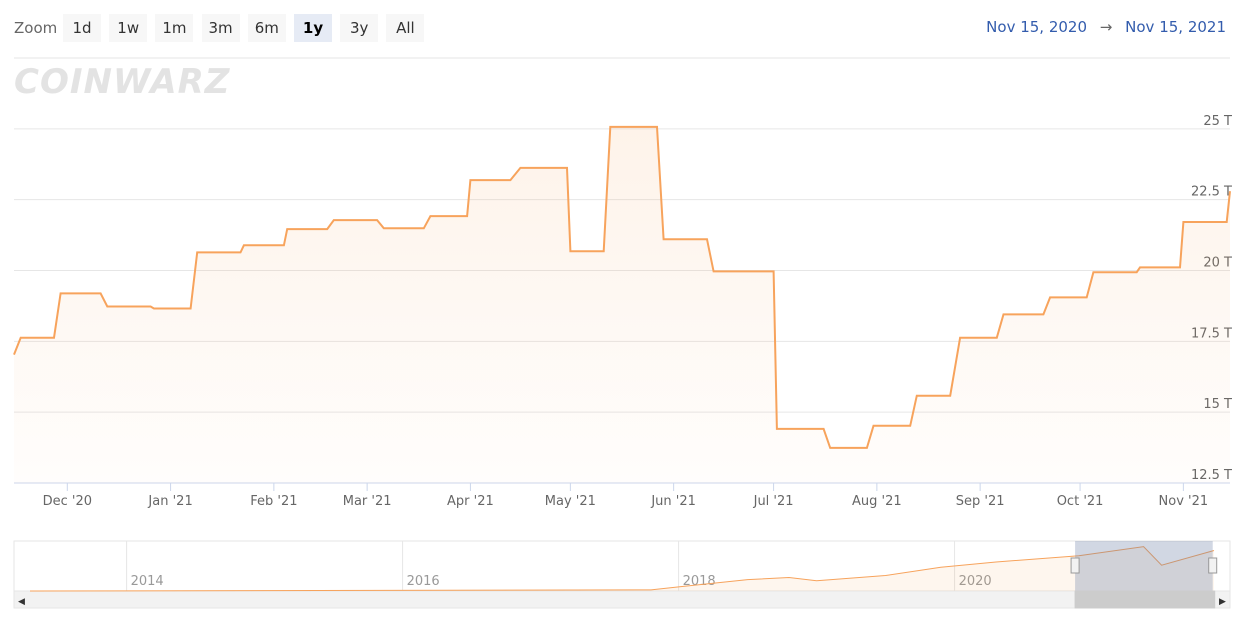 This screenshot has height=627, width=1246. What do you see at coordinates (423, 581) in the screenshot?
I see `navigator-tick-label: 2016` at bounding box center [423, 581].